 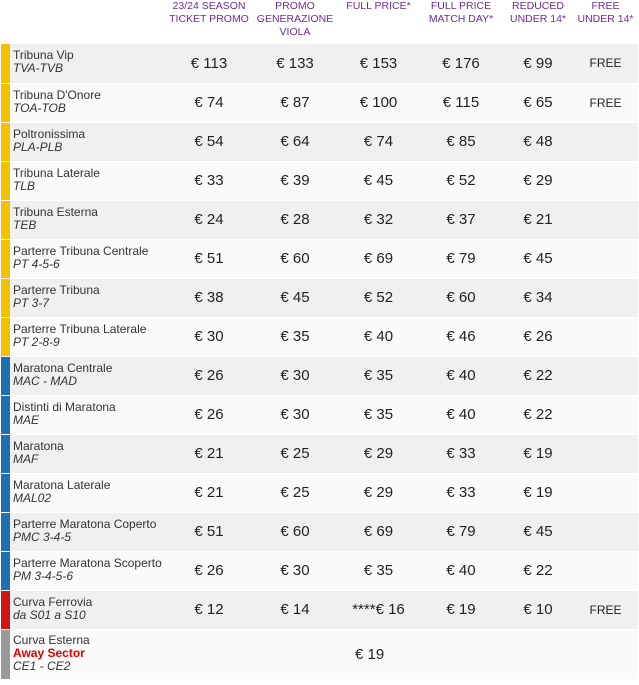 I want to click on price-reduced-under-14: € 21, so click(x=538, y=219).